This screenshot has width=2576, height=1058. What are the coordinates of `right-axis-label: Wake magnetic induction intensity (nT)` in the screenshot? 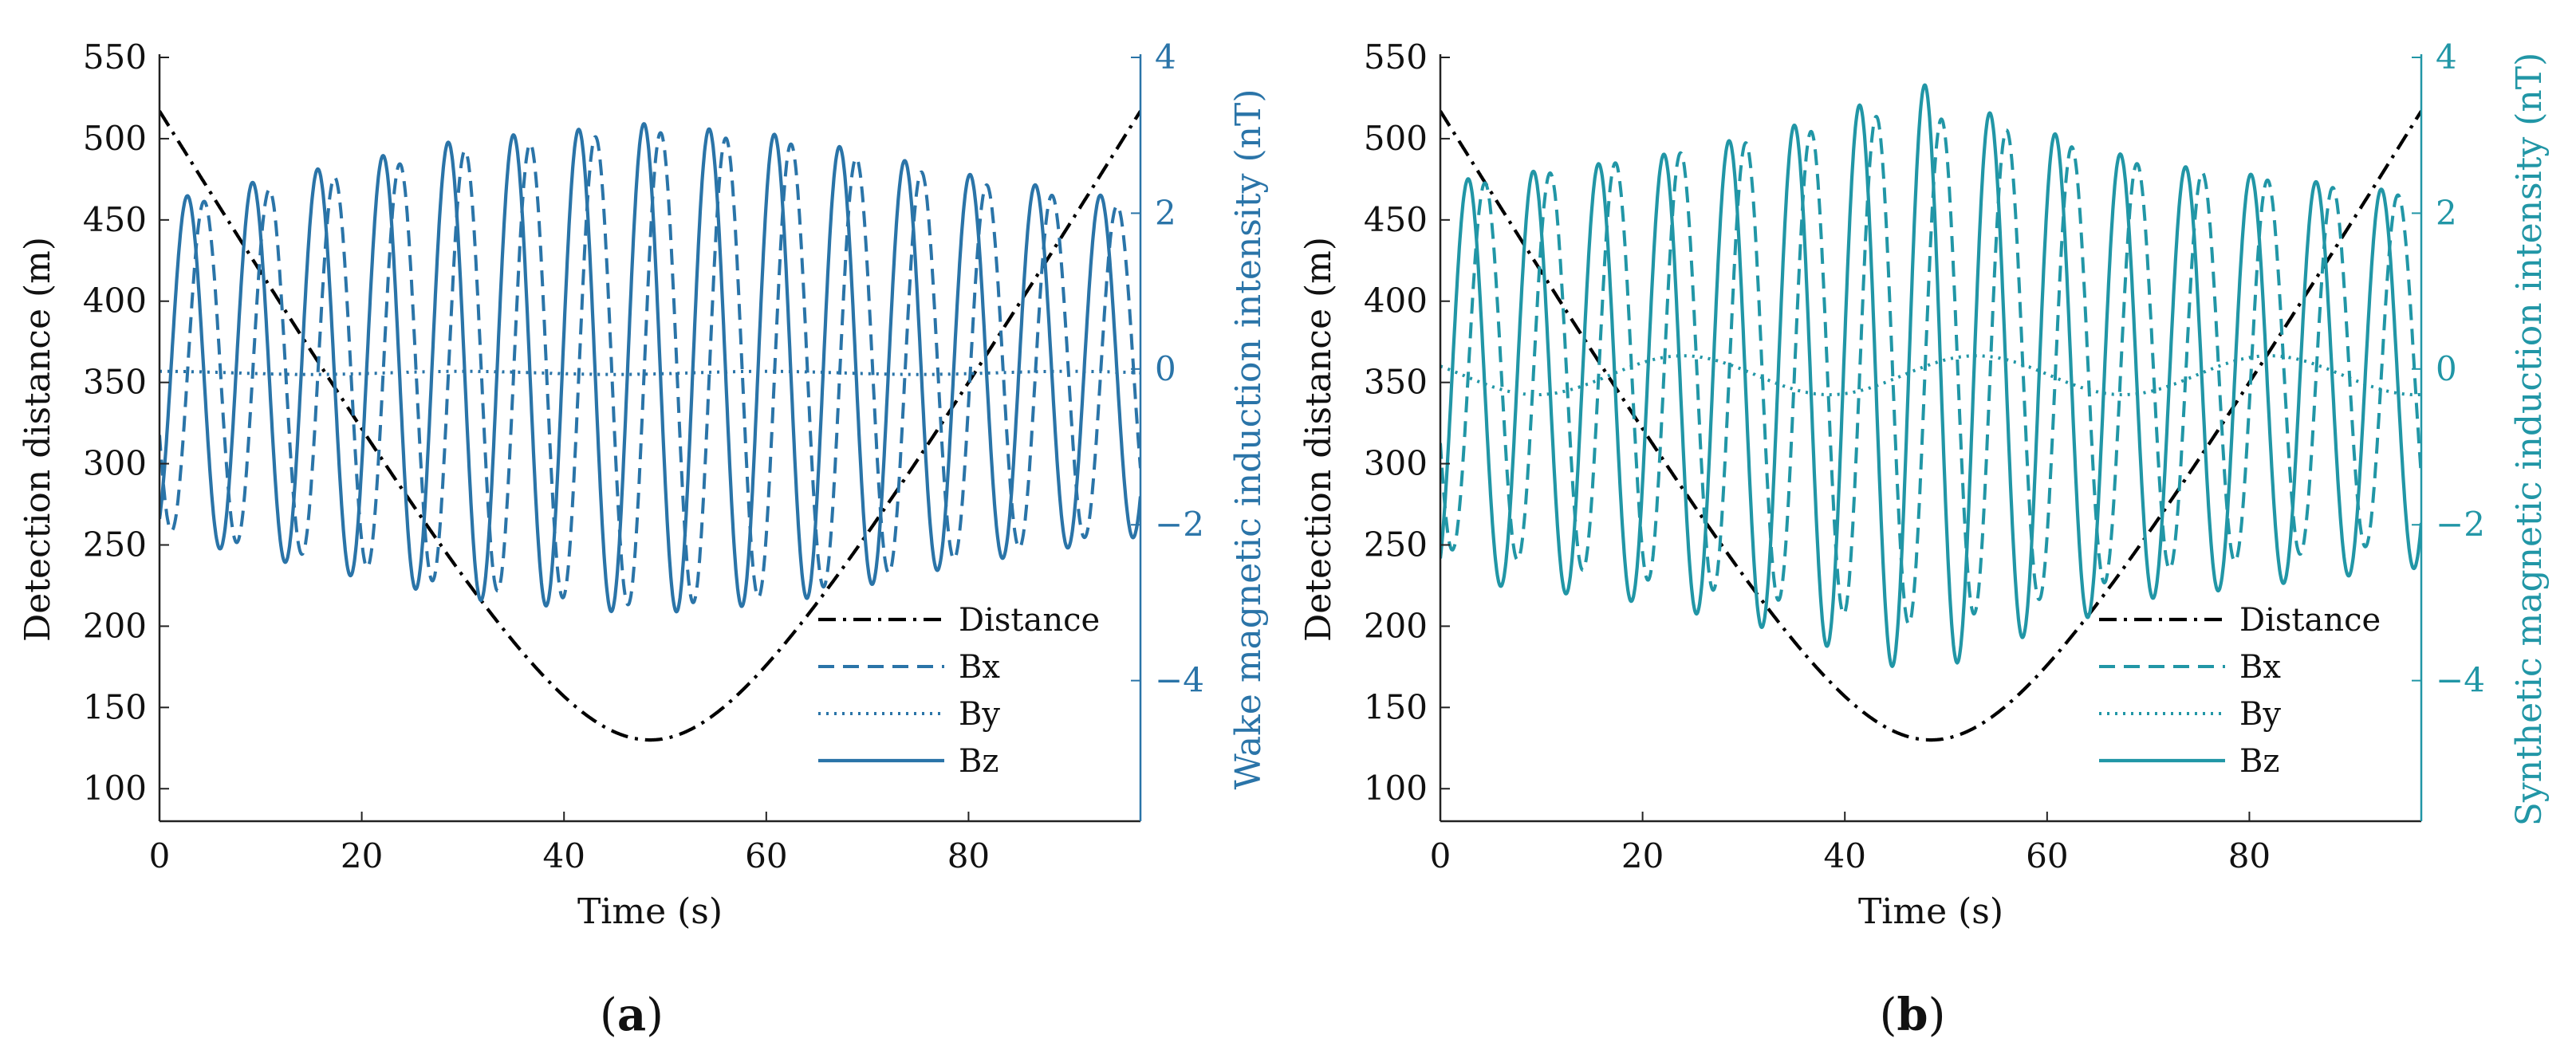 It's located at (1248, 440).